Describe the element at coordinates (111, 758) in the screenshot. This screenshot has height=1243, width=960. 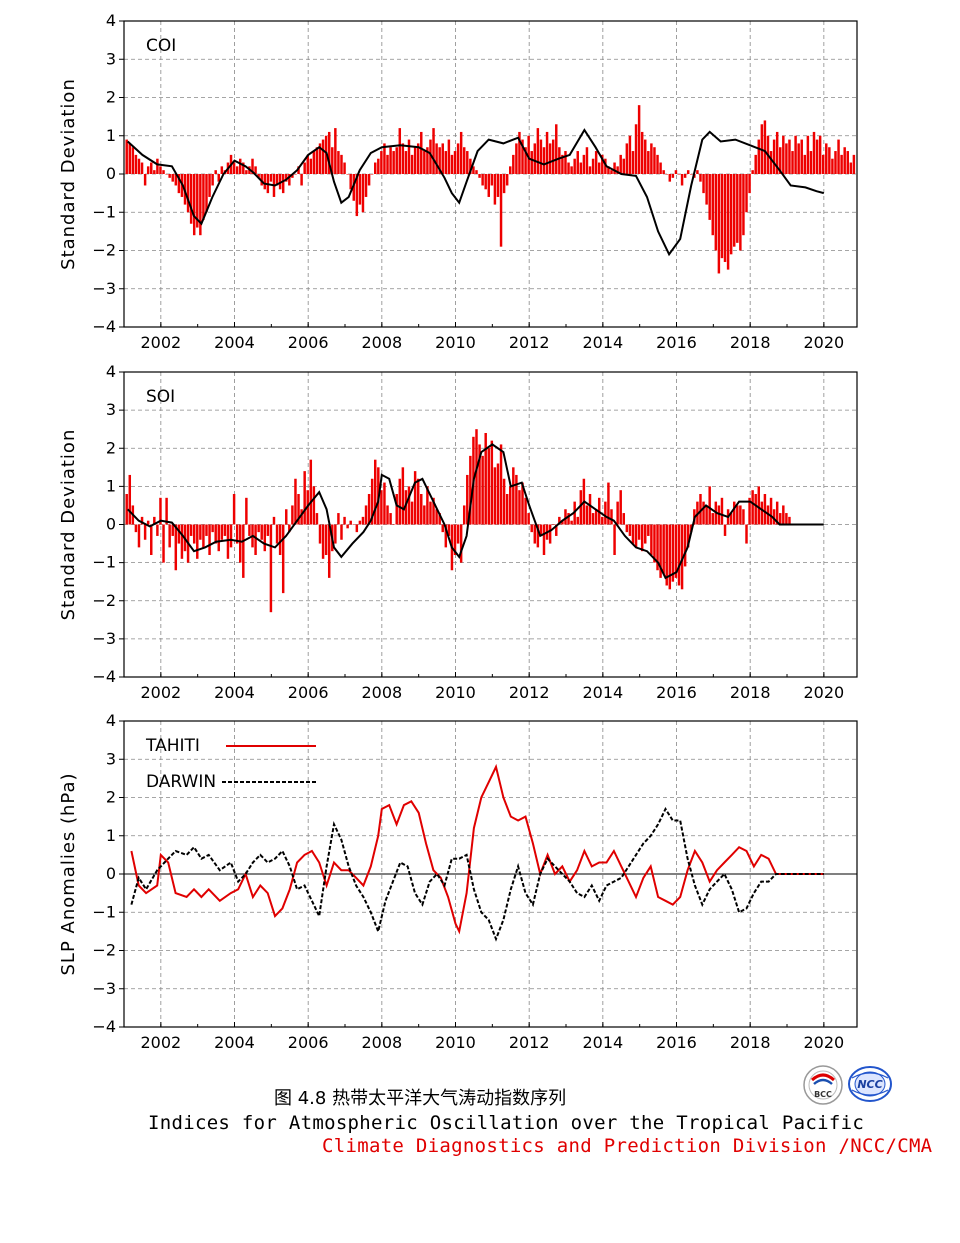
I see `y-tick-label: 3` at that location.